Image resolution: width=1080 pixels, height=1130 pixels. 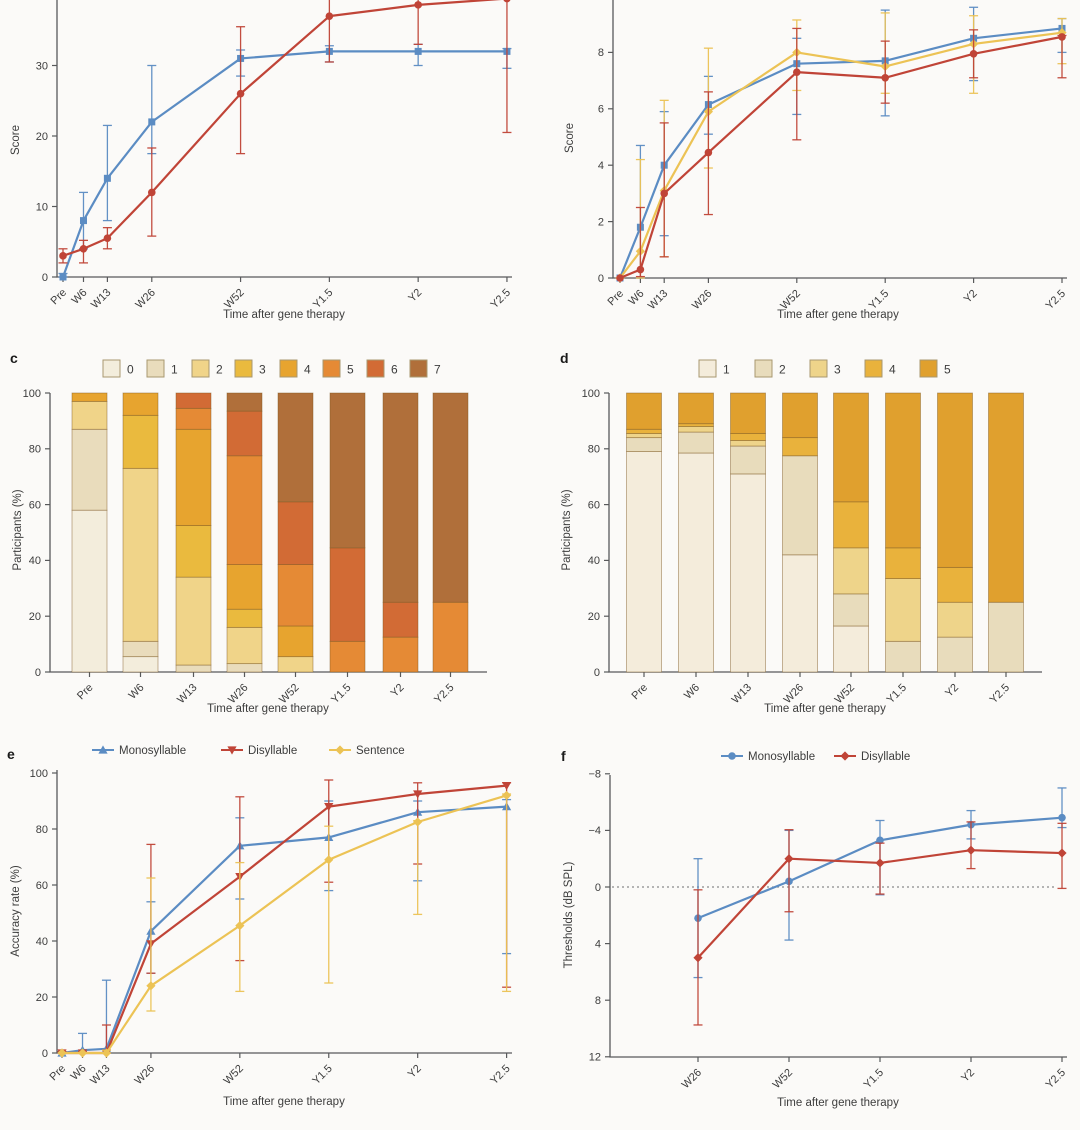 I want to click on y-axis-title-b: Score, so click(x=570, y=138).